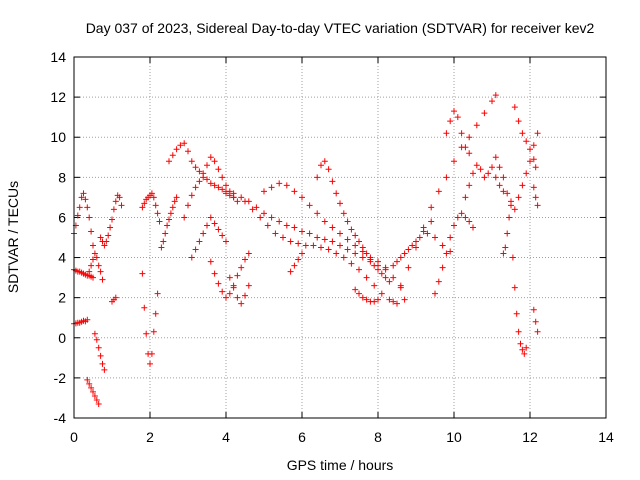 Image resolution: width=640 pixels, height=480 pixels. What do you see at coordinates (60, 418) in the screenshot?
I see `y-tick-label: -4` at bounding box center [60, 418].